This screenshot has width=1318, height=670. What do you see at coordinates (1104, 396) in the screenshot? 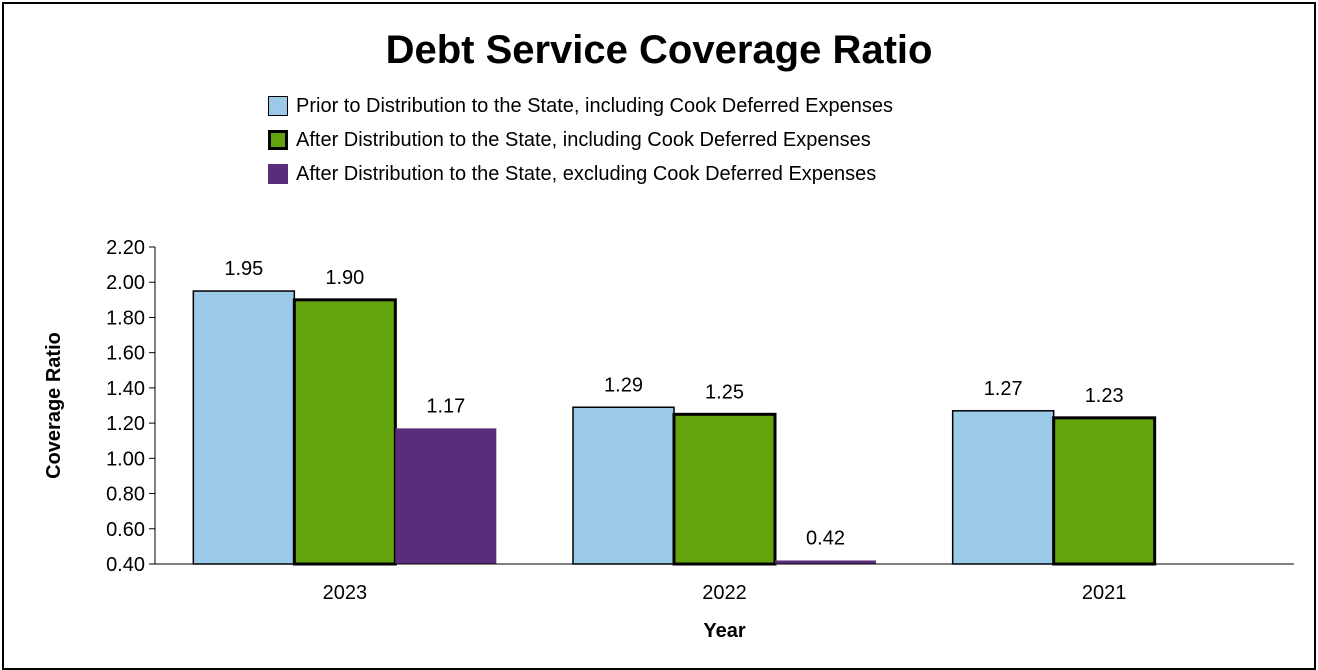
I see `data-label: 1.23` at bounding box center [1104, 396].